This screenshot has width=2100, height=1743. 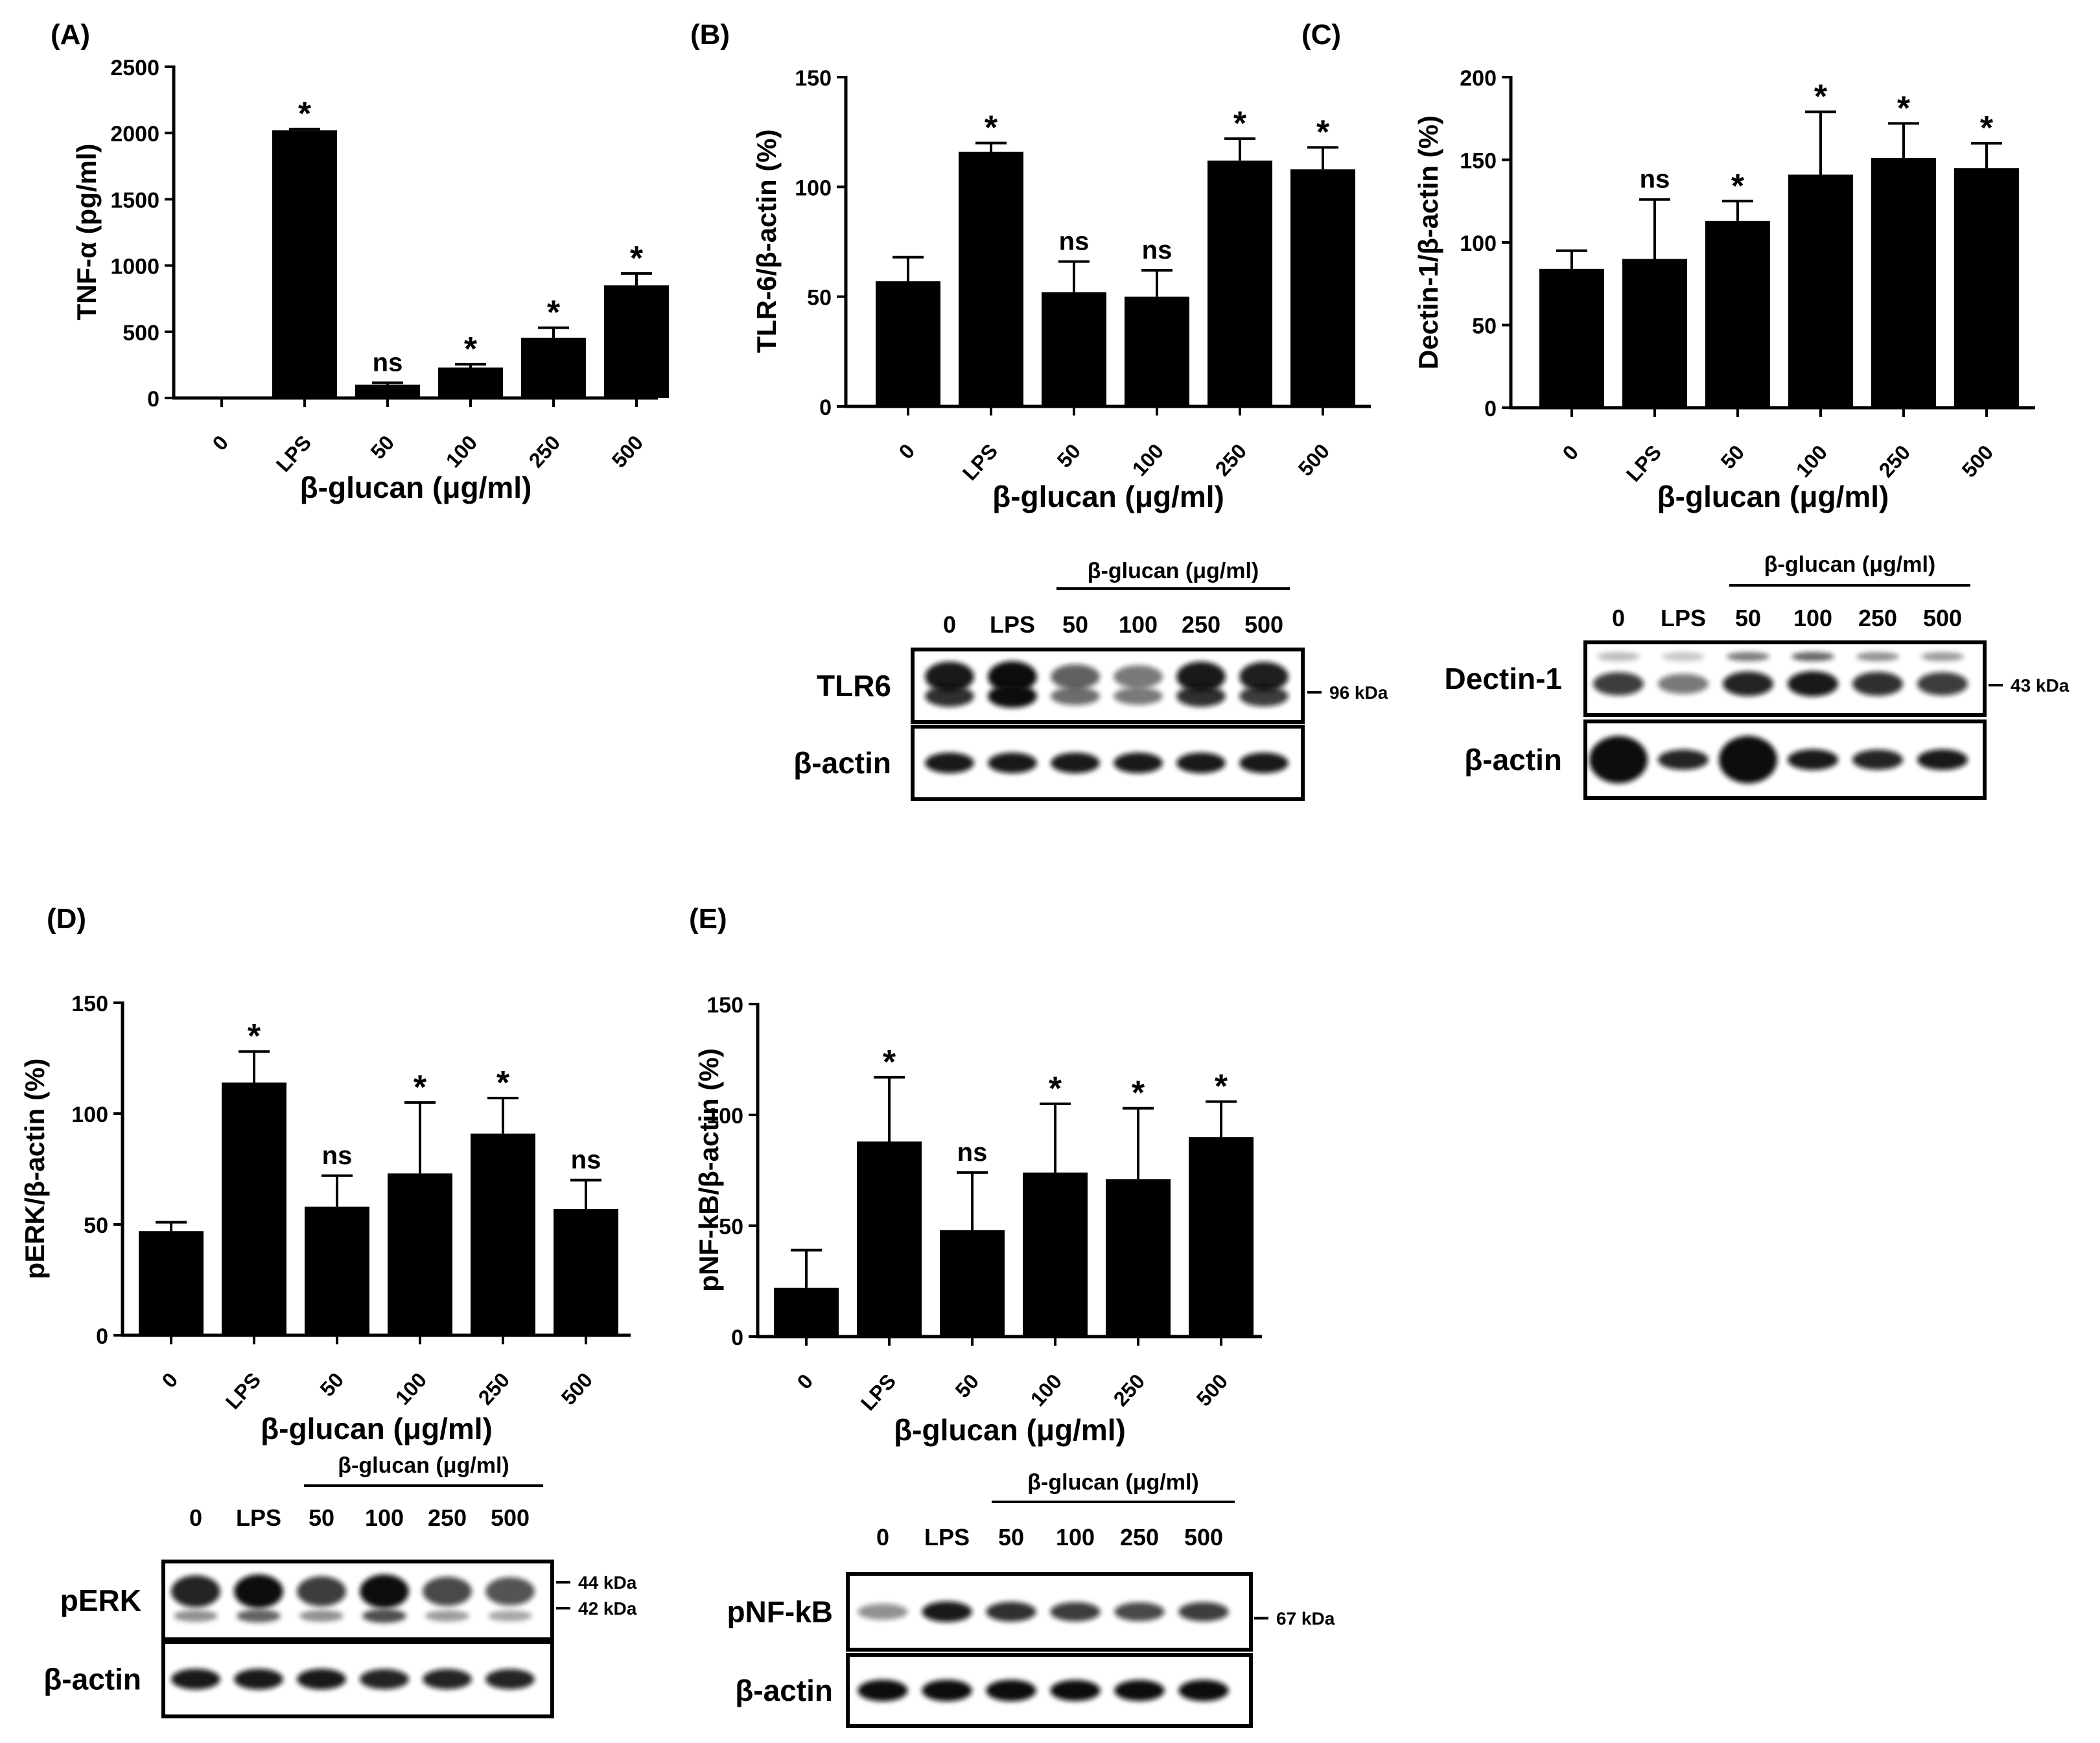 I want to click on panel-label: (A), so click(x=70, y=35).